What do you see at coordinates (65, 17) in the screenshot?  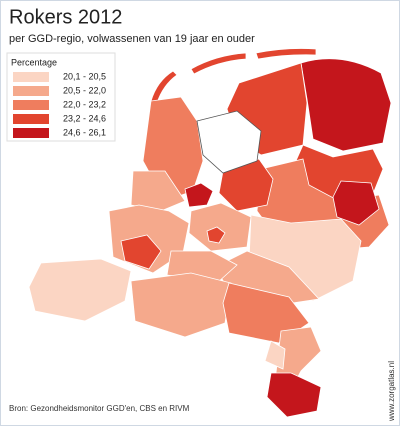 I see `title: Rokers 2012` at bounding box center [65, 17].